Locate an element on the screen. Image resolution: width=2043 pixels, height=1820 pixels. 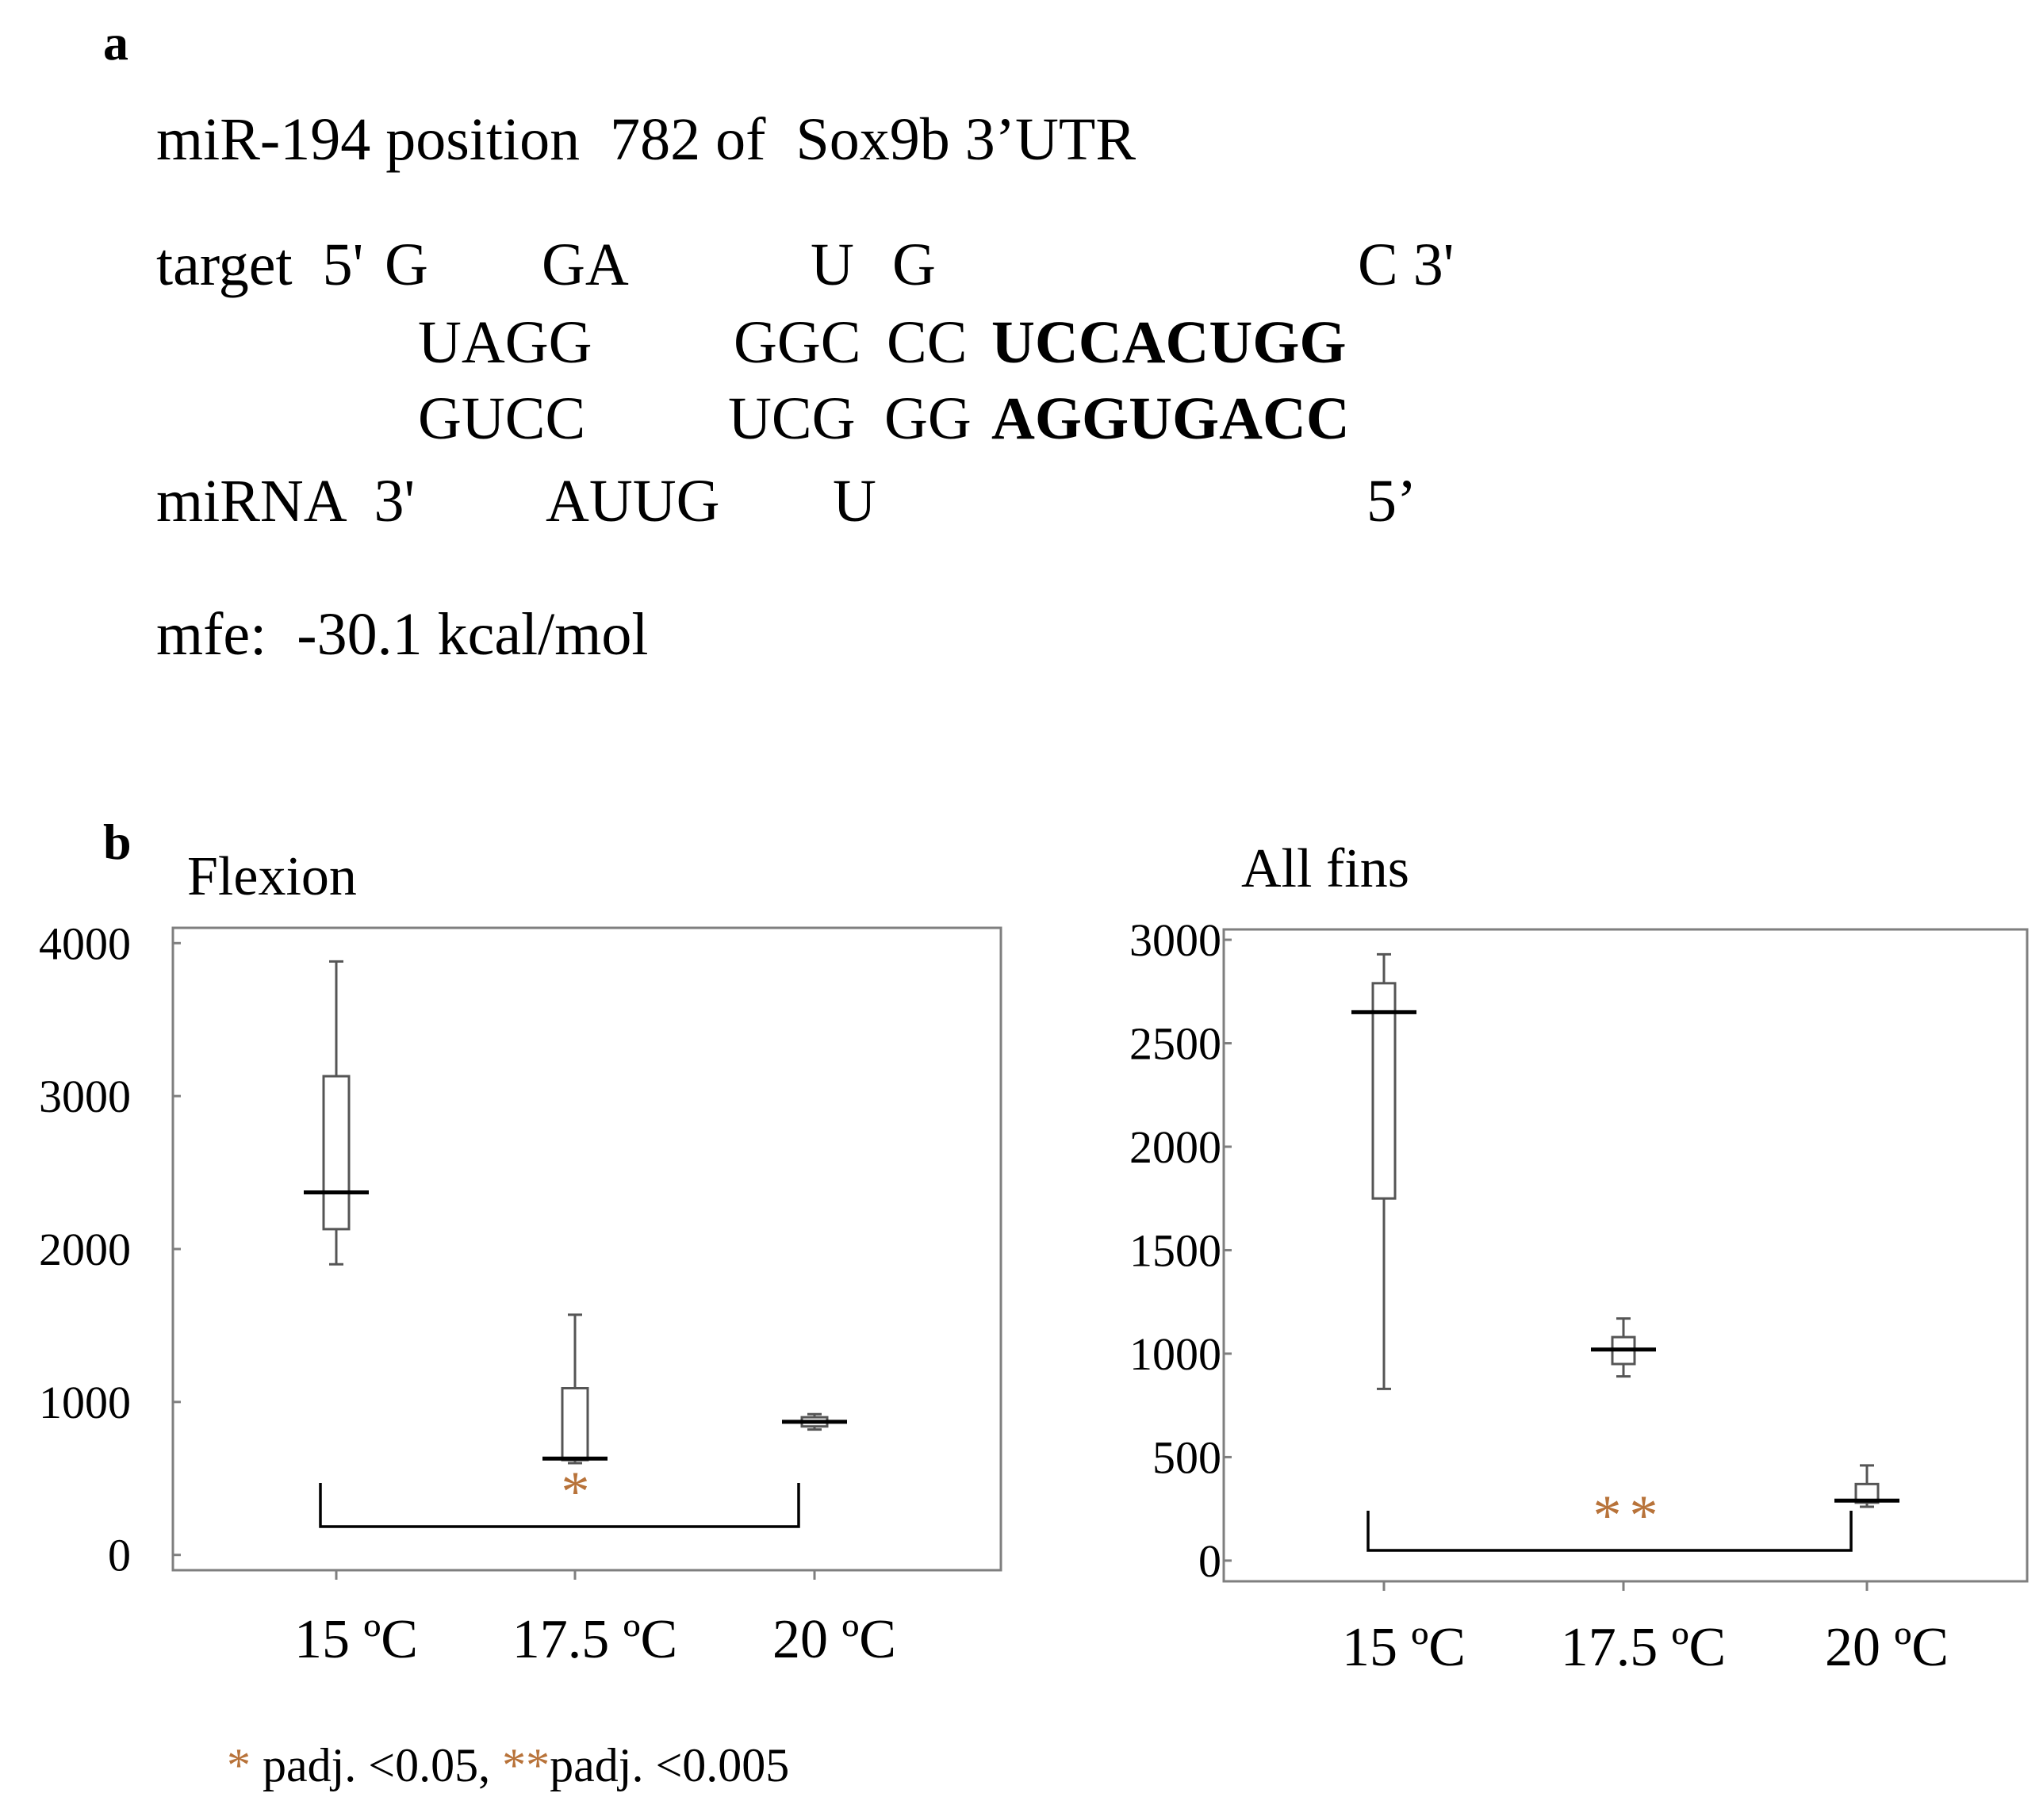
paired-target-2: GGC is located at coordinates (797, 342).